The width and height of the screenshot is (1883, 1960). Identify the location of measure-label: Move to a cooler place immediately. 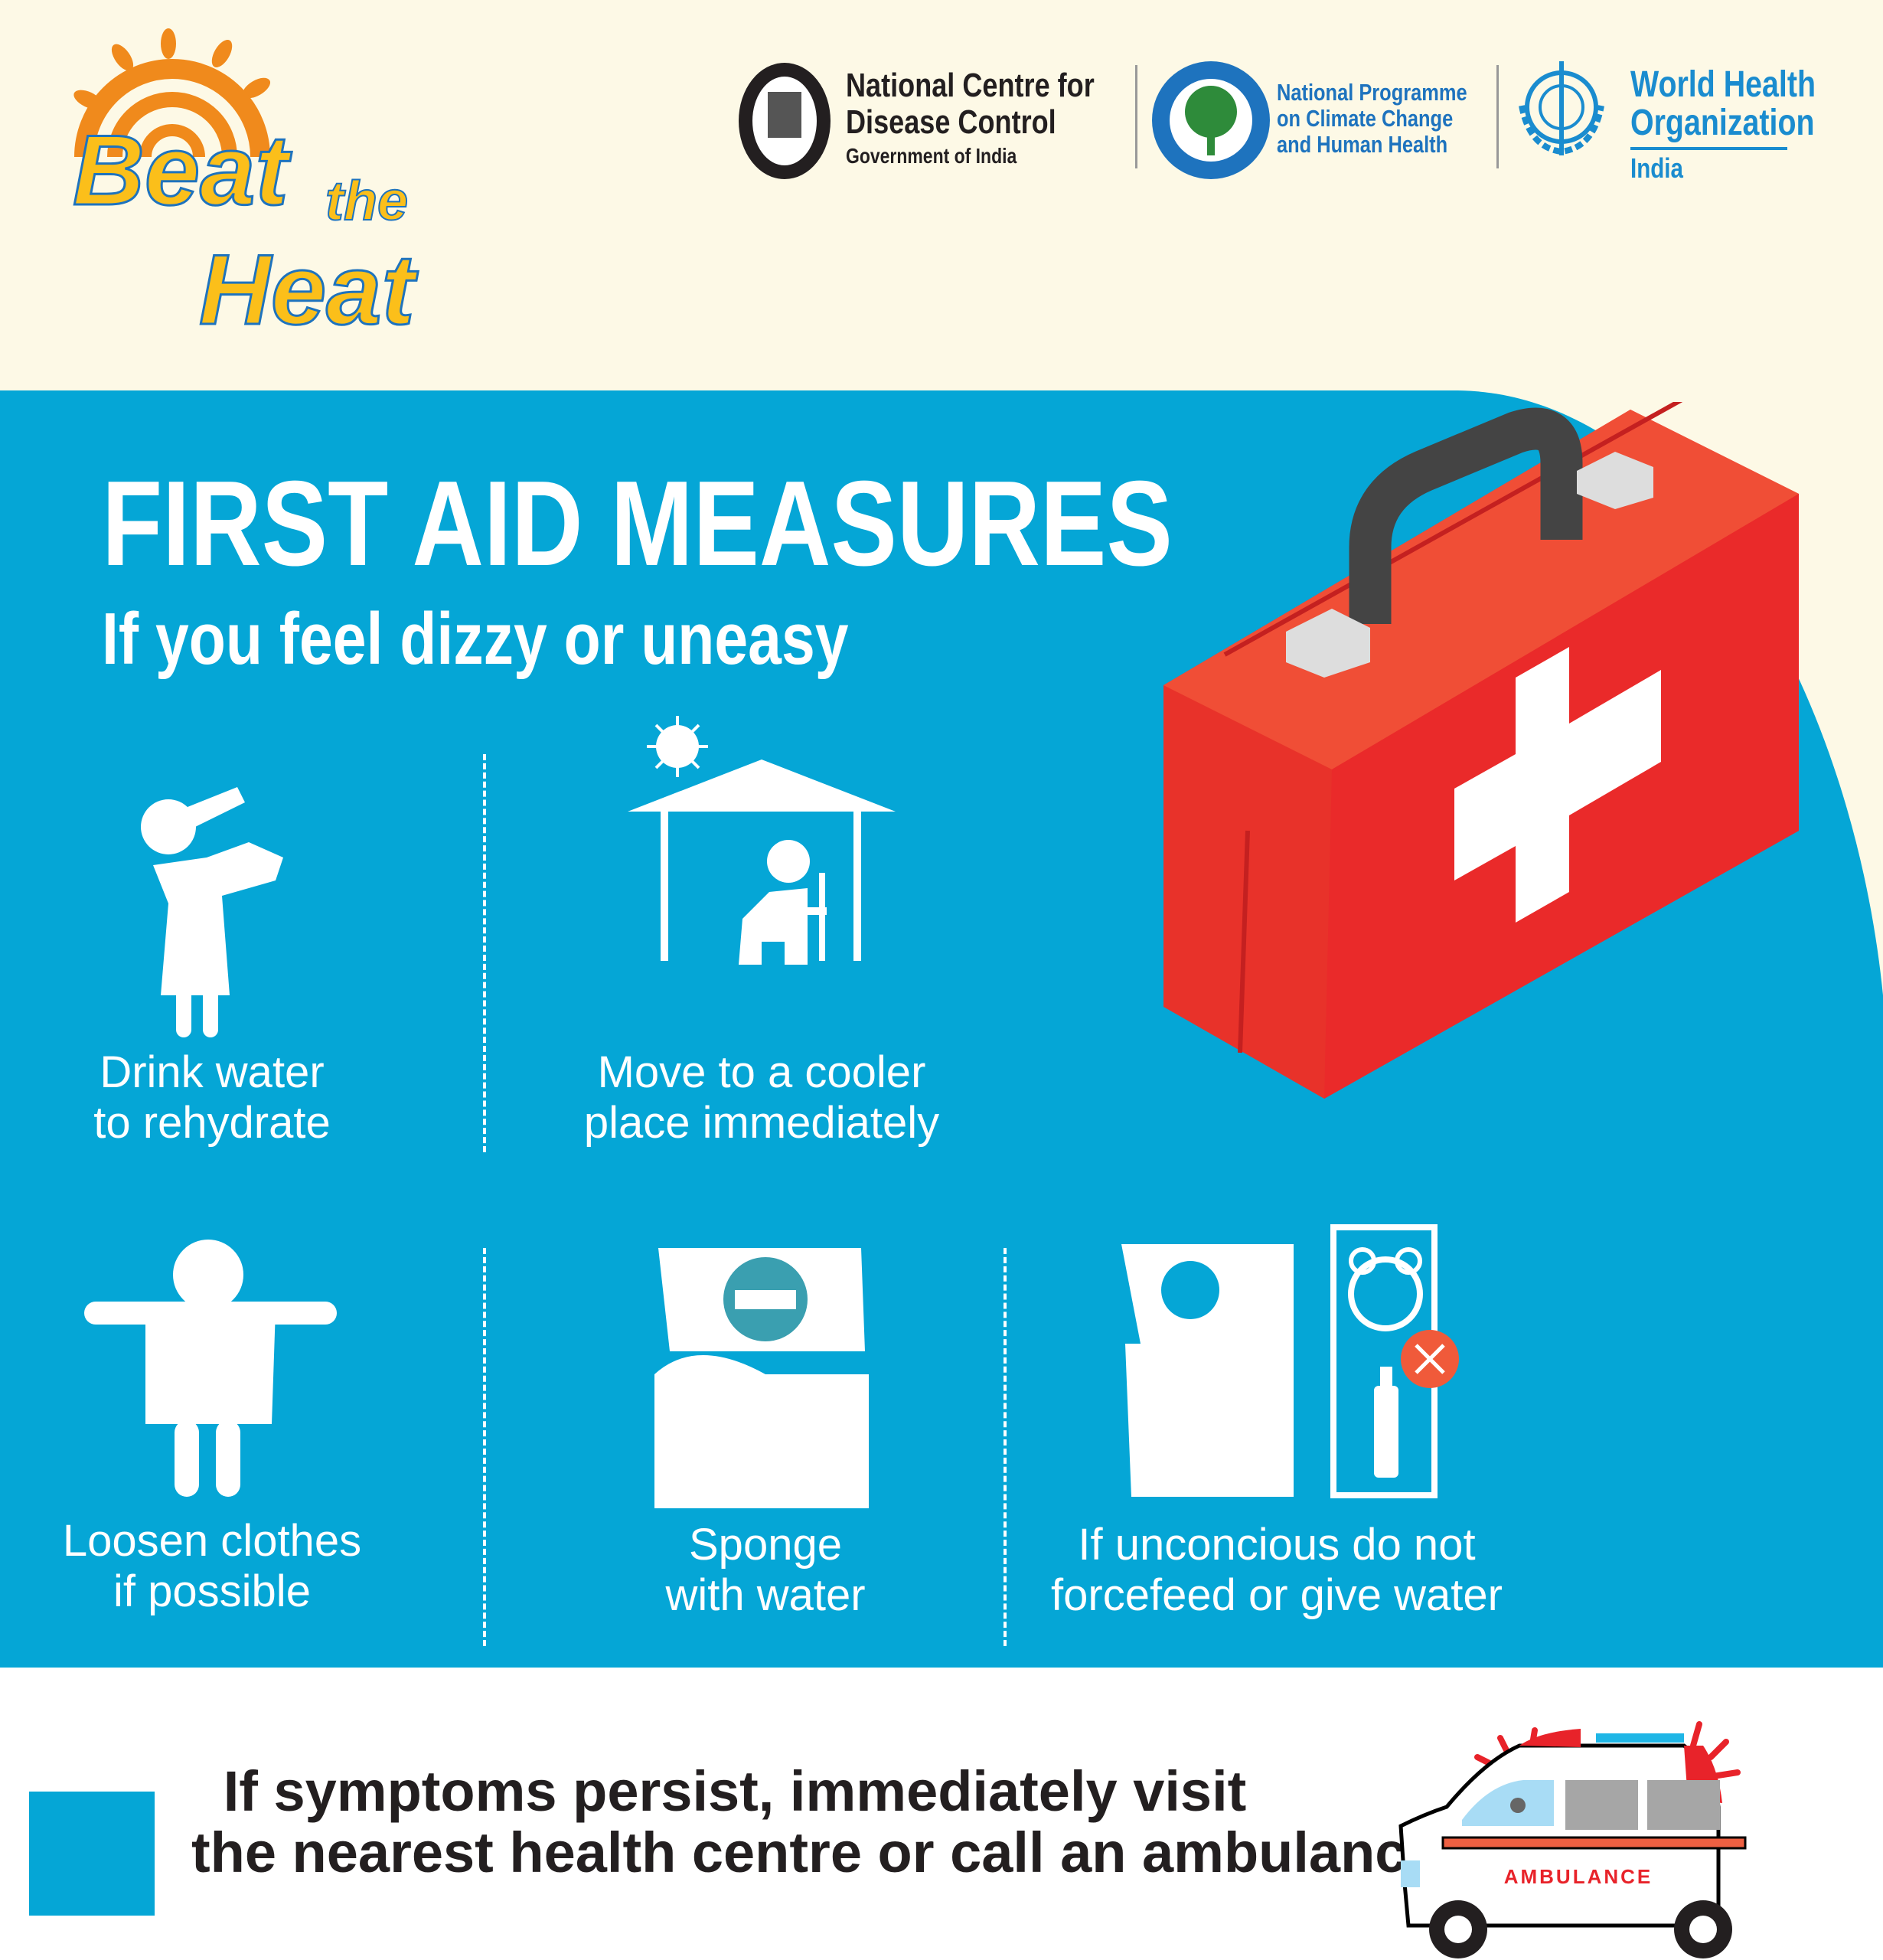
(762, 1097).